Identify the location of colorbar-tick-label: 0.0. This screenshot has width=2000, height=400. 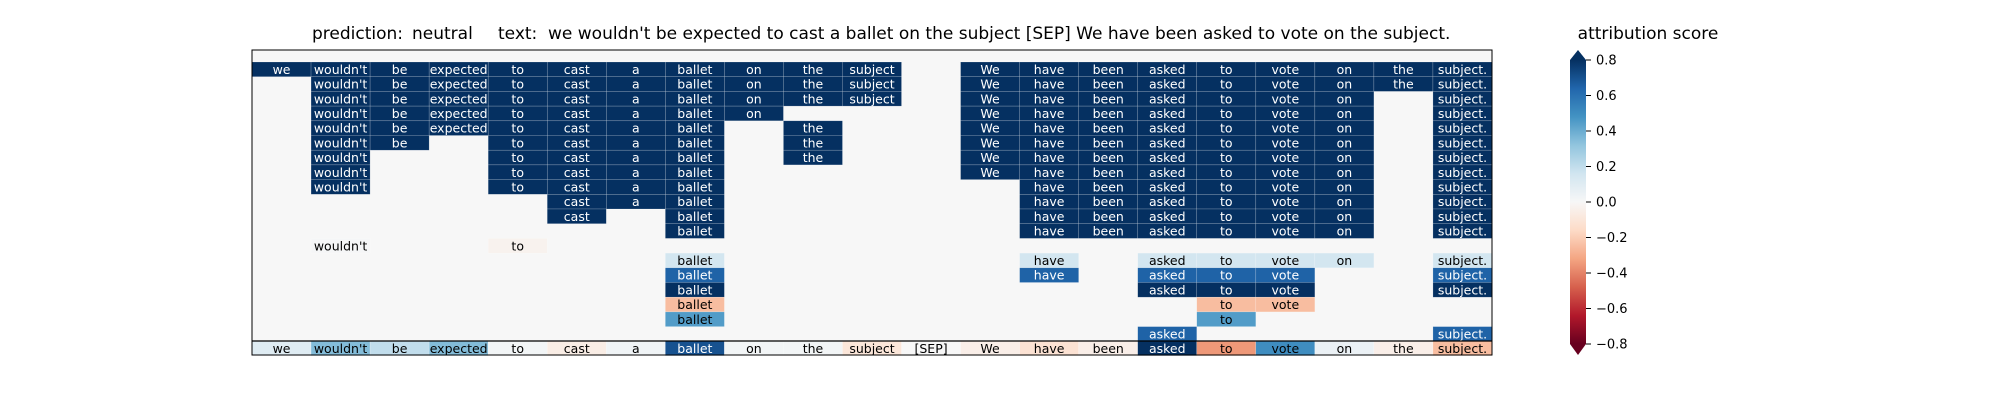
(1606, 203).